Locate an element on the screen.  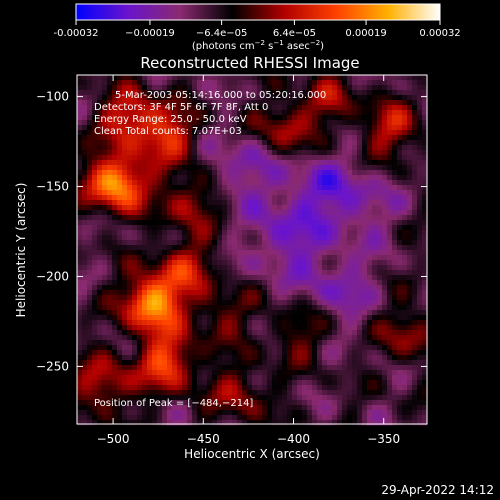
annotation-line: Clean Total counts: 7.07E+03 is located at coordinates (168, 131).